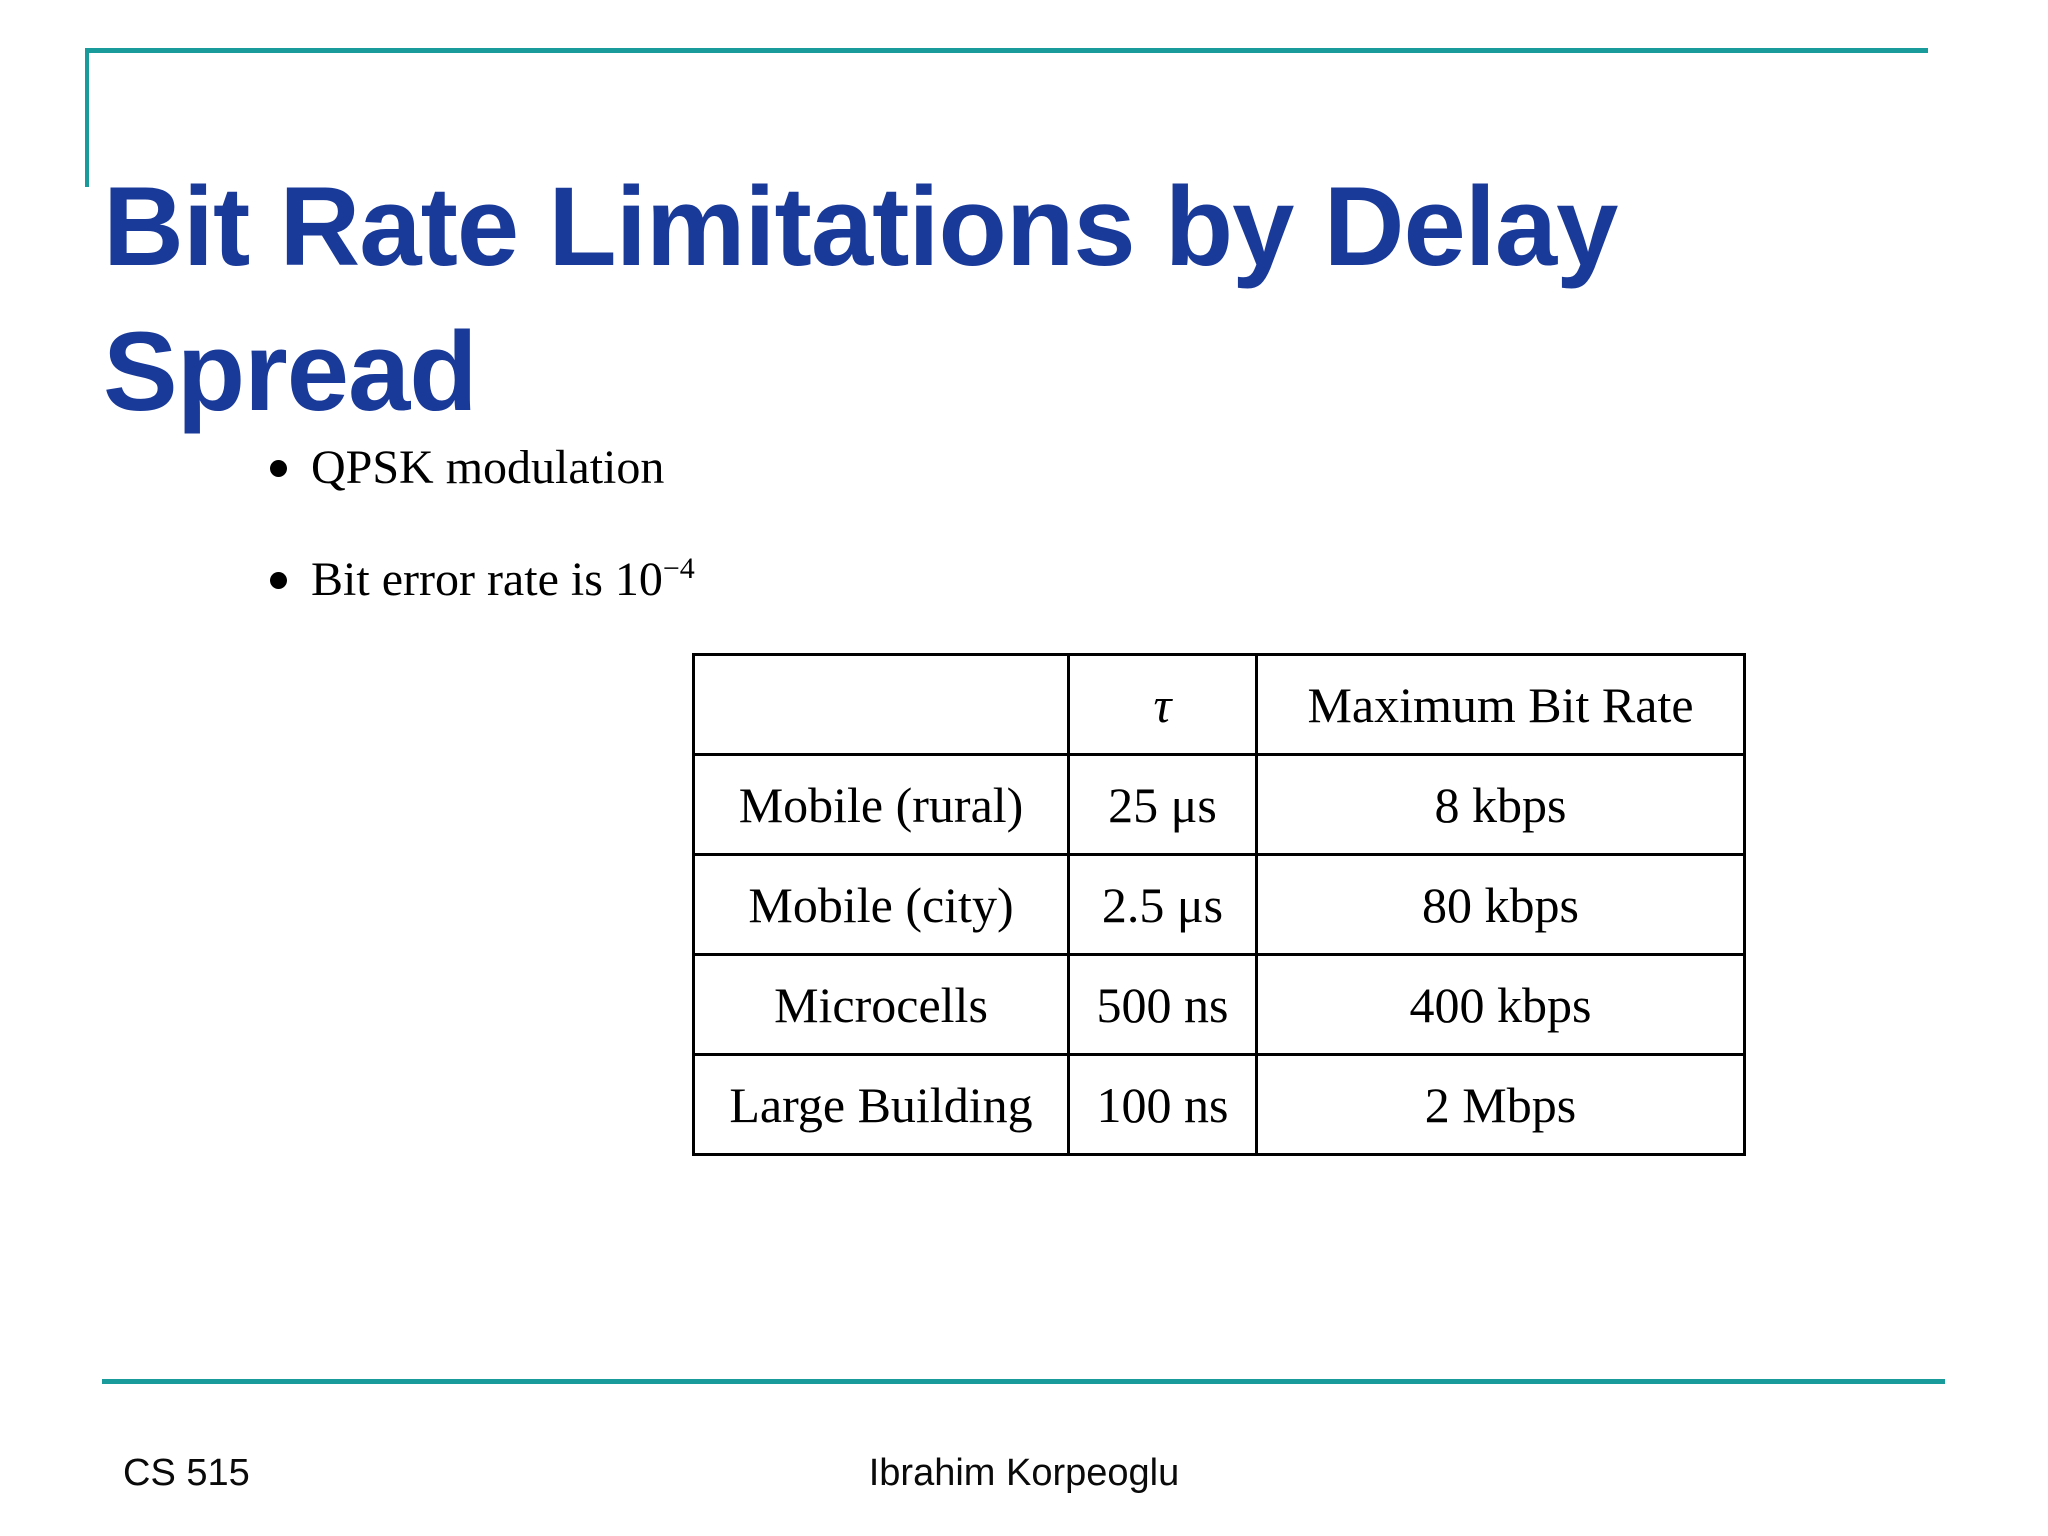  I want to click on slide-title: Bit Rate Limitations by Delay Spread, so click(860, 299).